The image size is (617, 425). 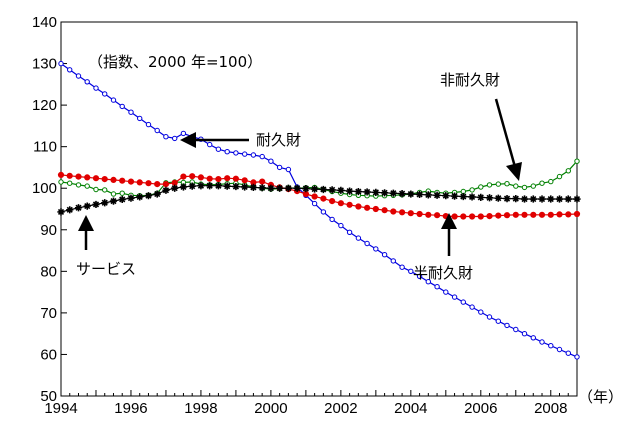 I want to click on x-tick-label: 2004, so click(x=410, y=408).